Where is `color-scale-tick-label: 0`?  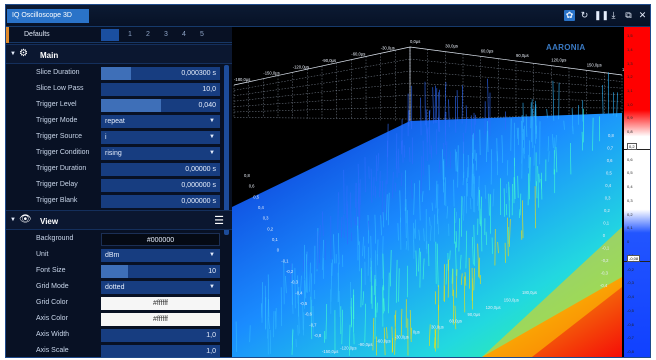
color-scale-tick-label: 0 is located at coordinates (628, 242).